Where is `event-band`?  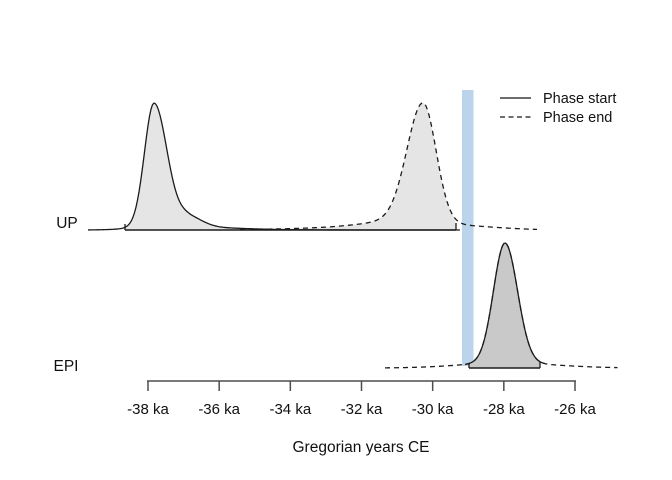
event-band is located at coordinates (468, 228).